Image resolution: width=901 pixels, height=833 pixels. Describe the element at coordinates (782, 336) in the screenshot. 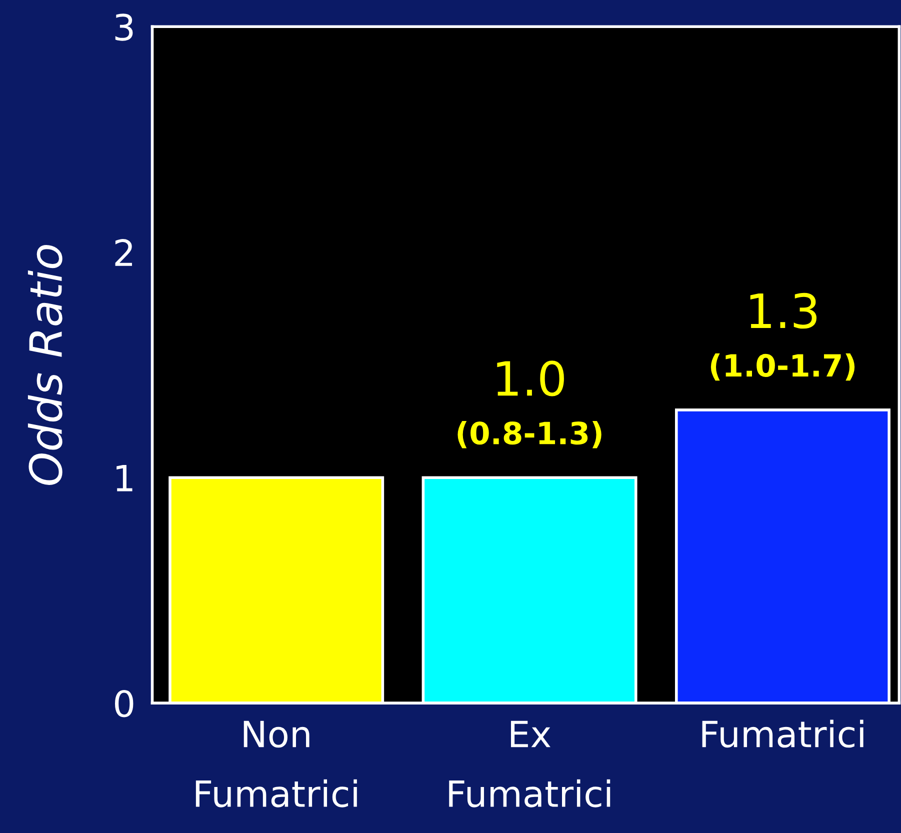

I see `data-label: 1.3 (1.0-1.7)` at that location.